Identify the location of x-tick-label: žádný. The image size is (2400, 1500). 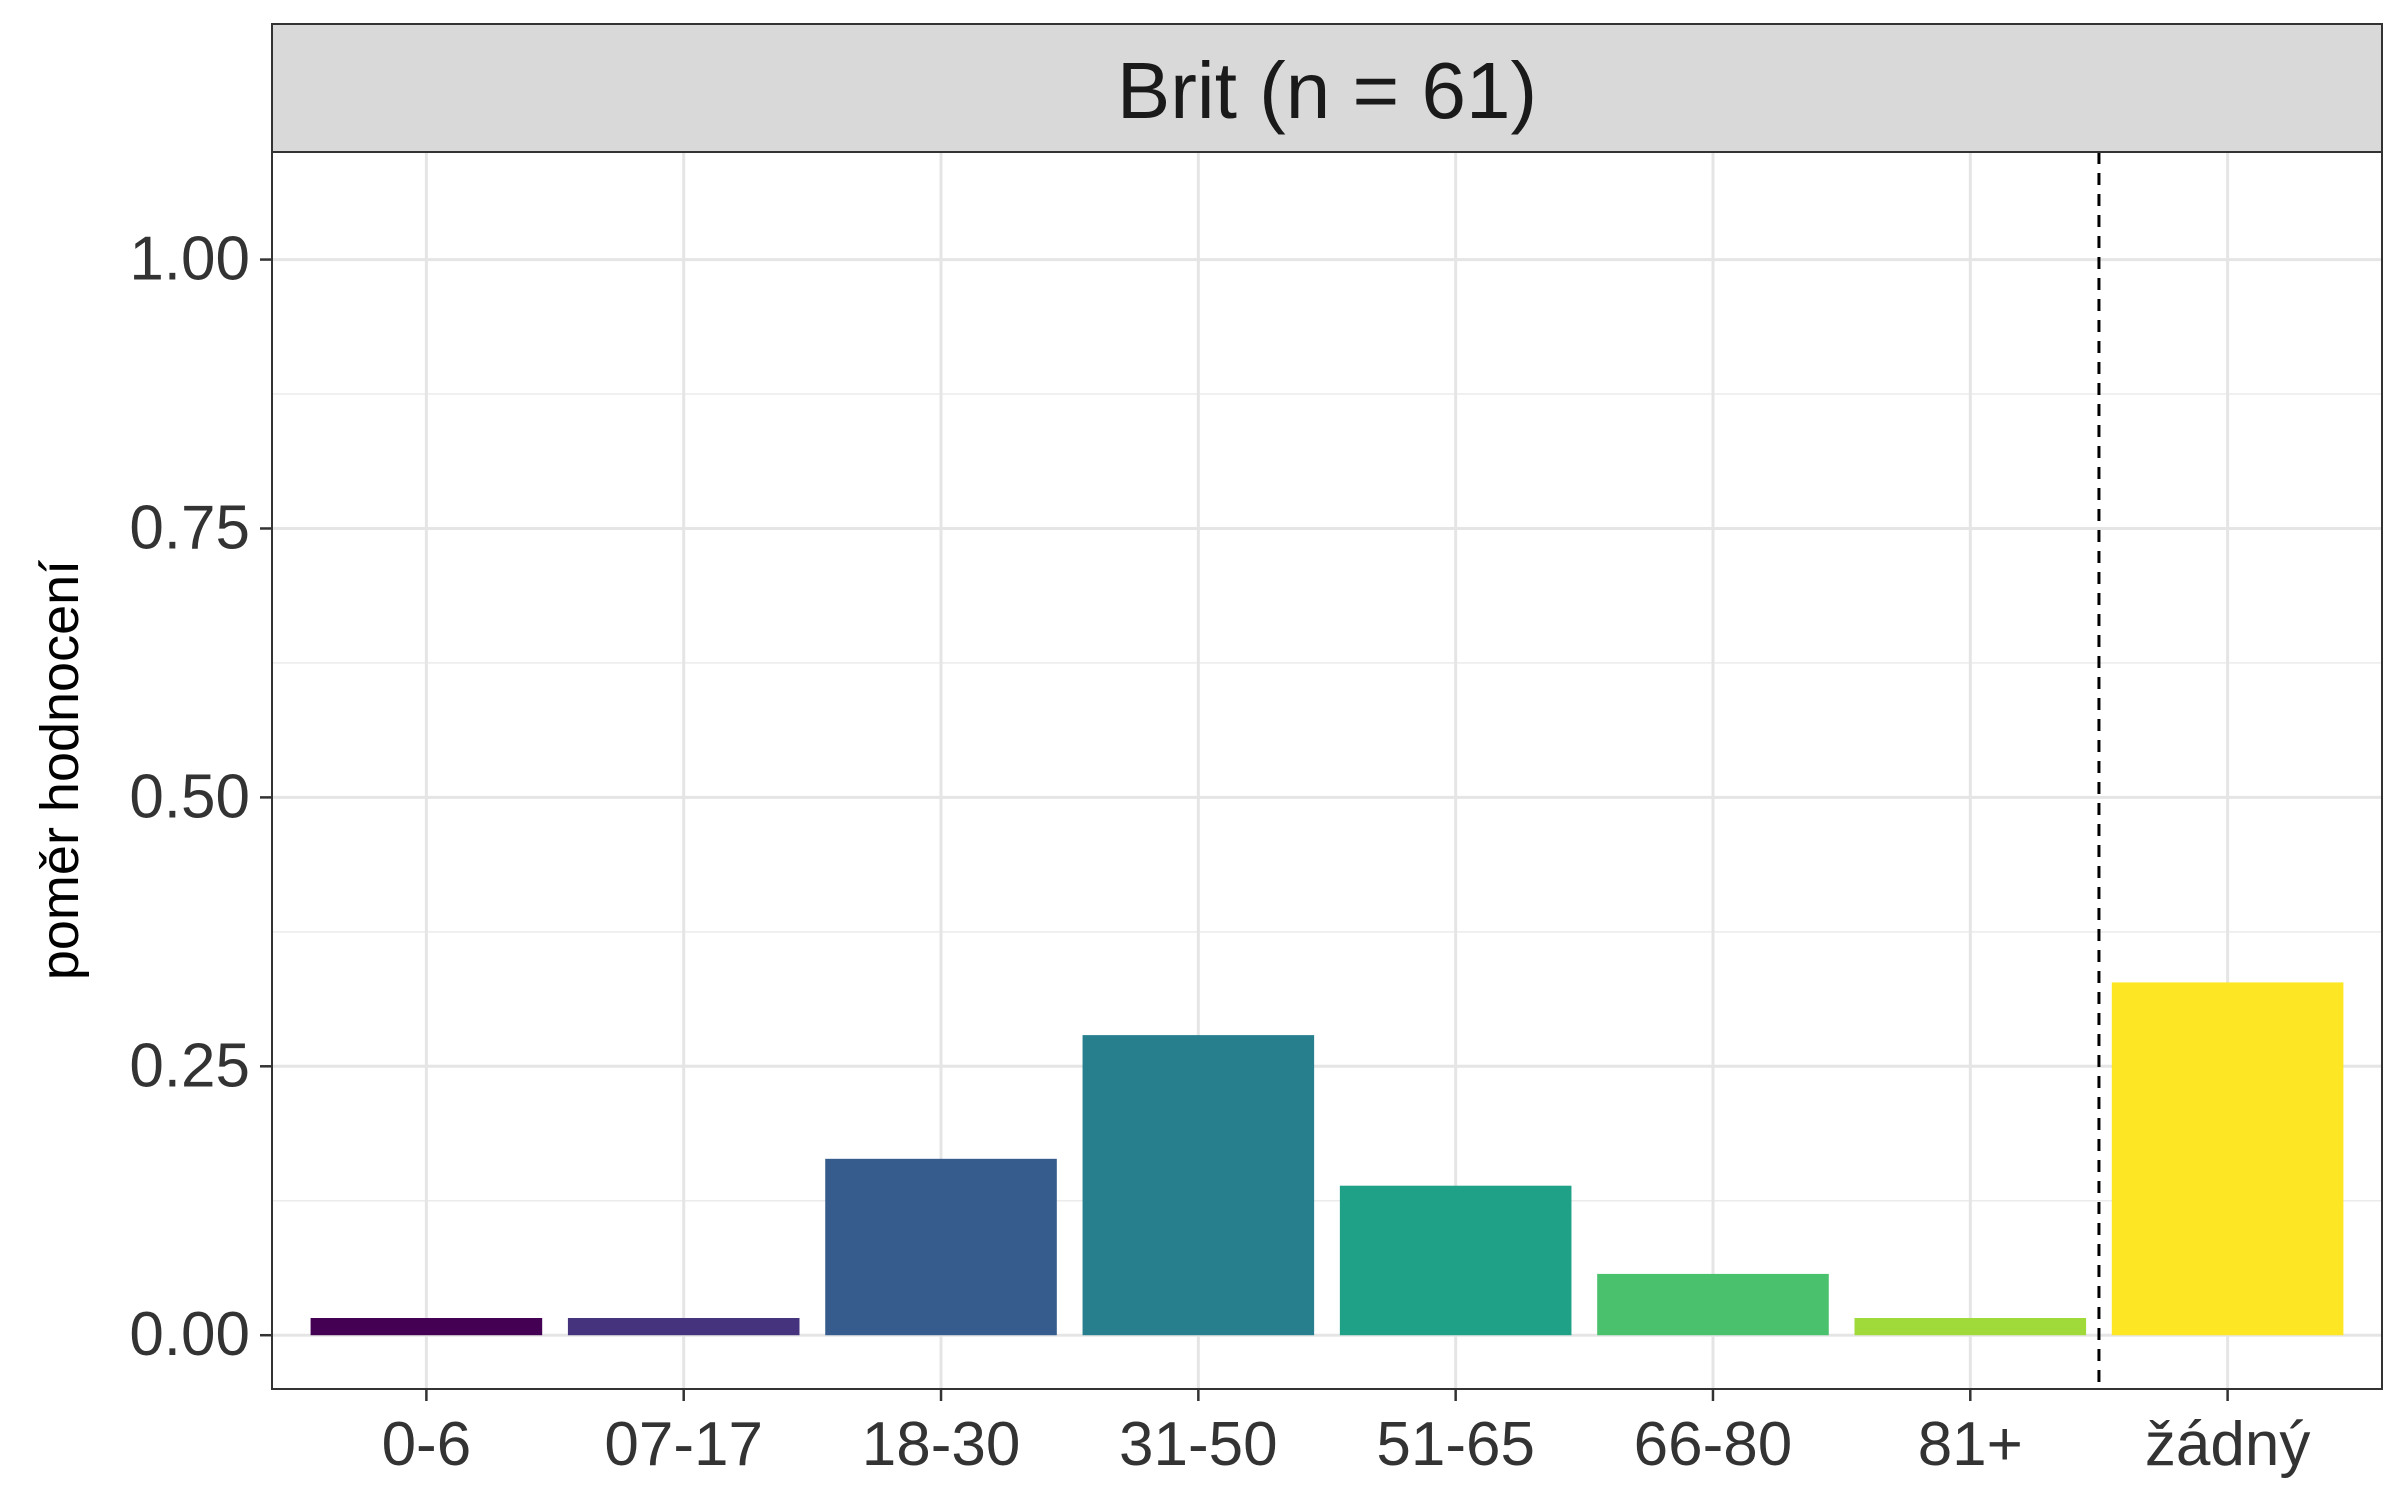
(2227, 1444).